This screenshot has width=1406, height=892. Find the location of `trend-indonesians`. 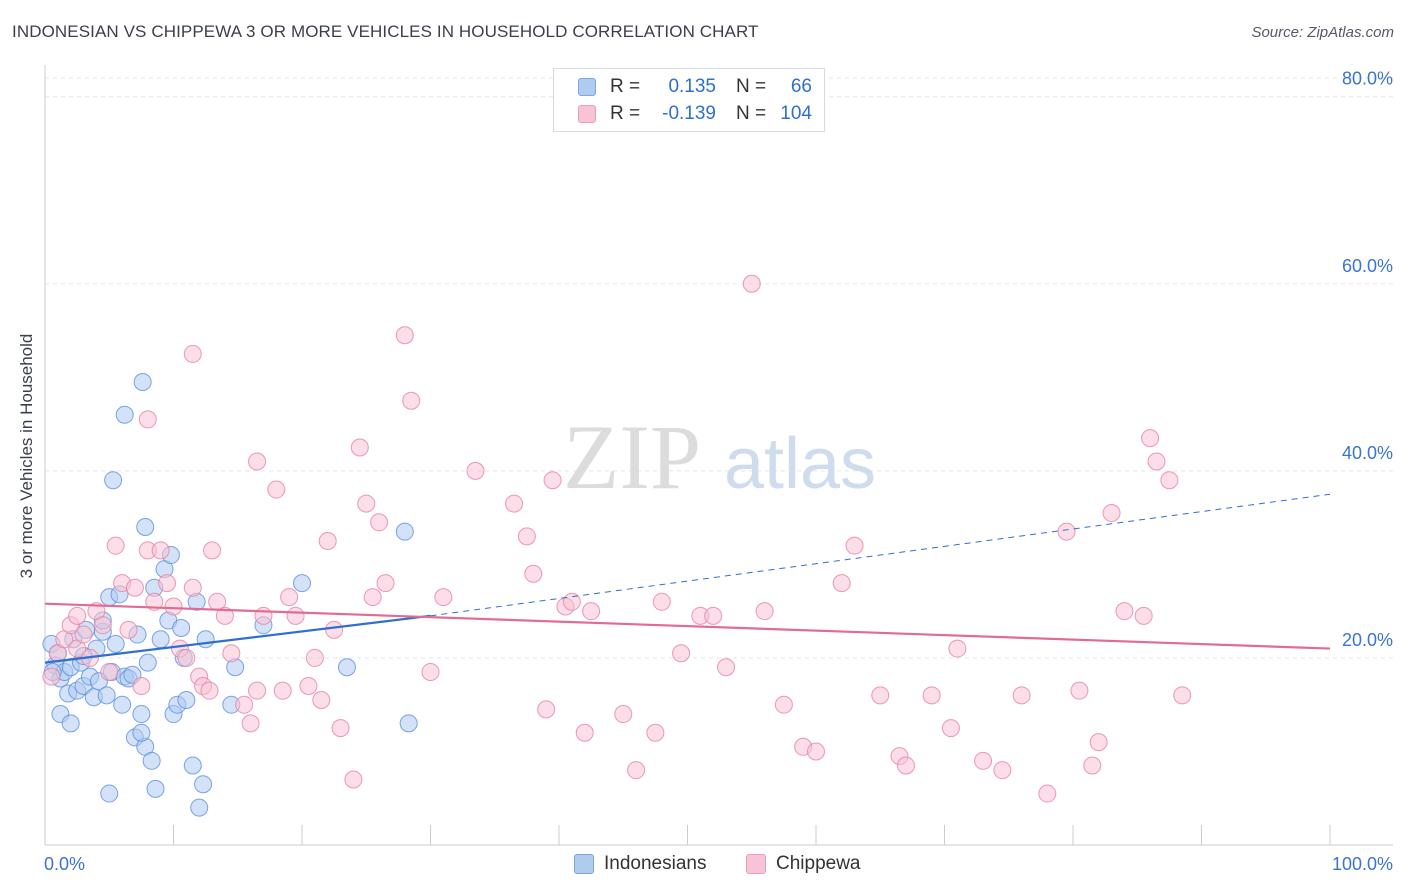

trend-indonesians is located at coordinates (237, 639).